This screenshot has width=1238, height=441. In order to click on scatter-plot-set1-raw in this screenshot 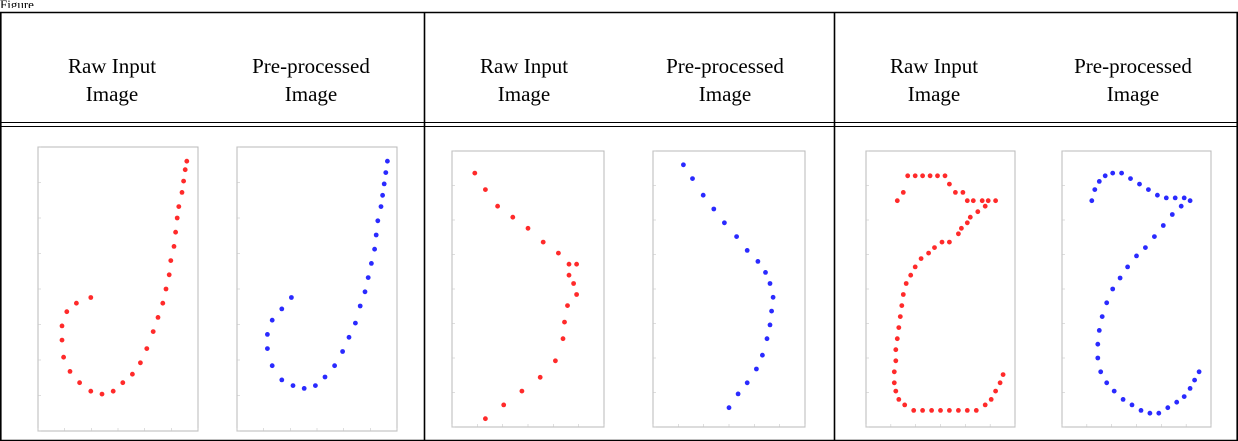, I will do `click(118, 289)`.